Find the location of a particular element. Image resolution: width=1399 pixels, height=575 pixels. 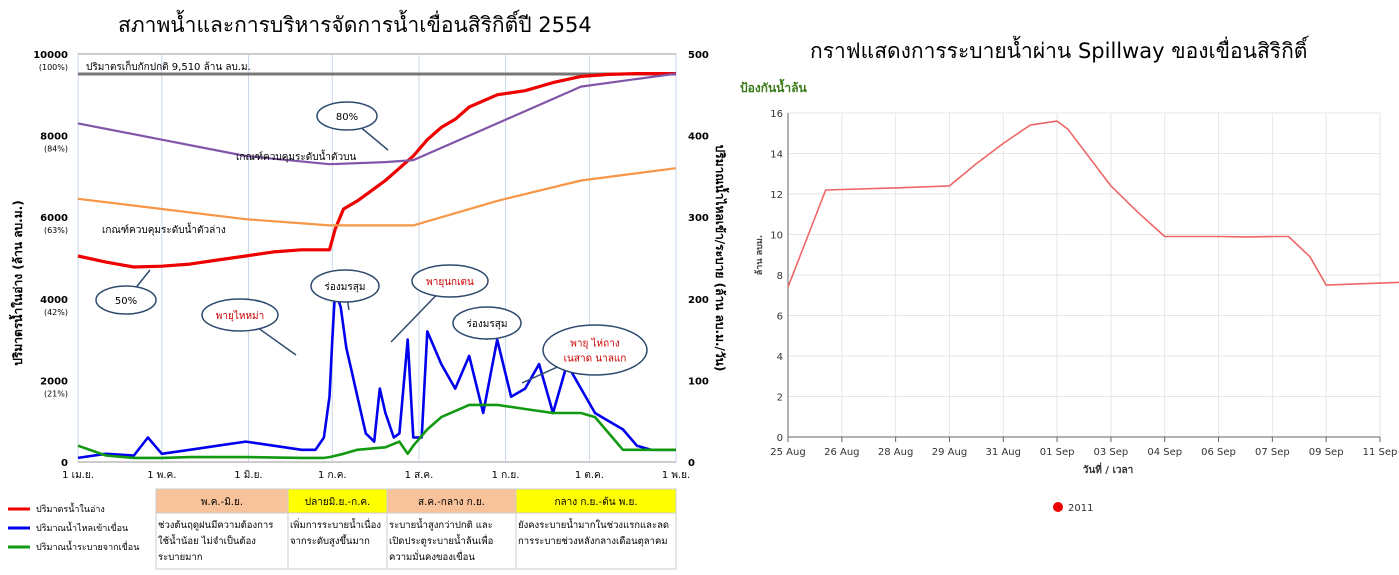

legend-label: ปริมาณน้ำไหลเข้าเขื่อน is located at coordinates (82, 527).